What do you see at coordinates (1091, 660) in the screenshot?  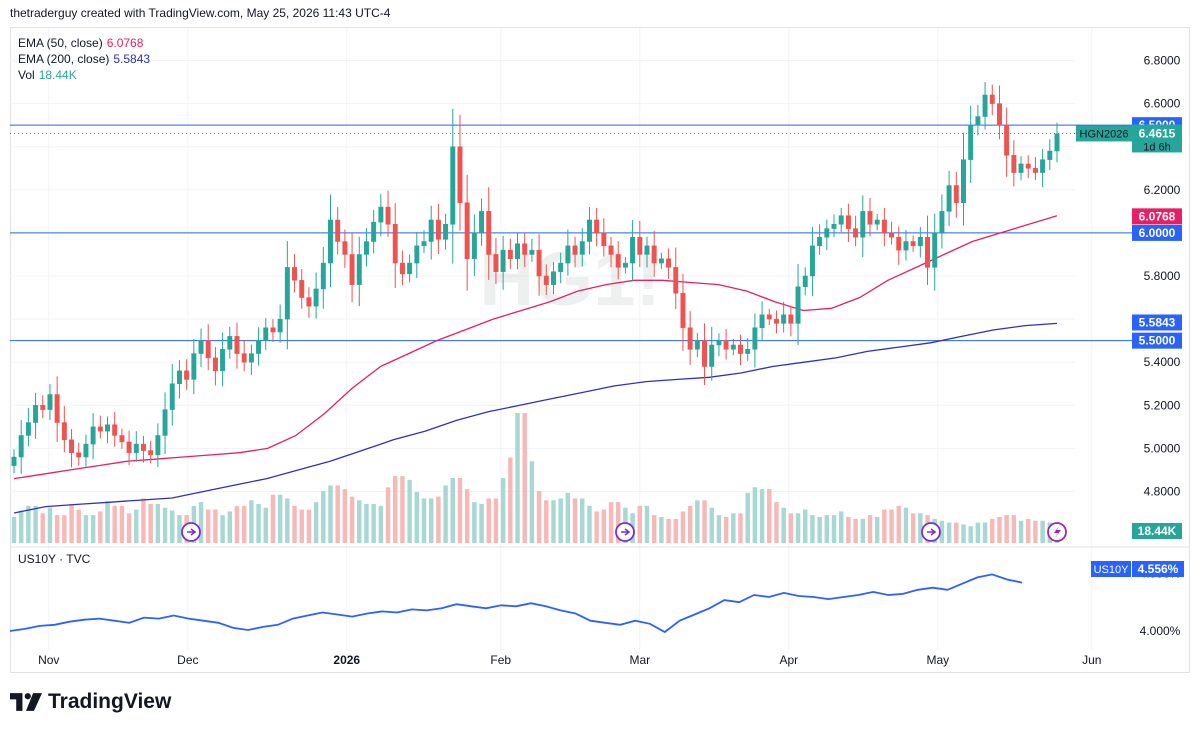 I see `x-tick-label: Jun` at bounding box center [1091, 660].